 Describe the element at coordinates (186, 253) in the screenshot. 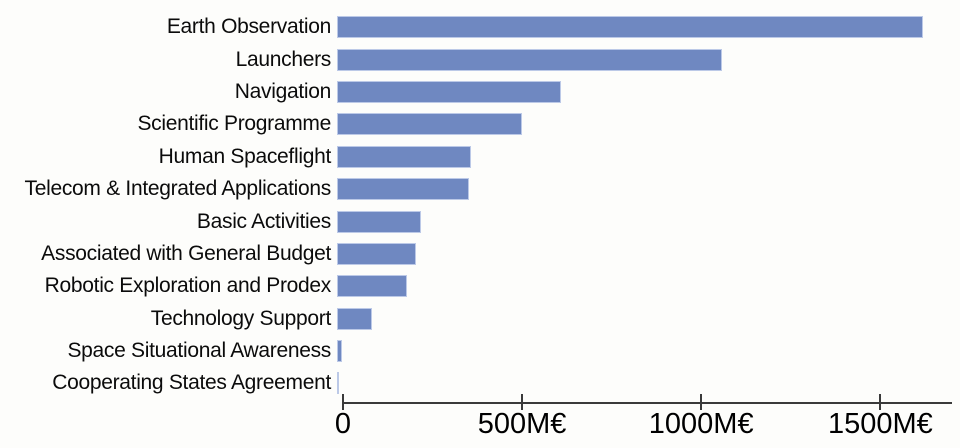

I see `category-label: Associated with General Budget` at that location.